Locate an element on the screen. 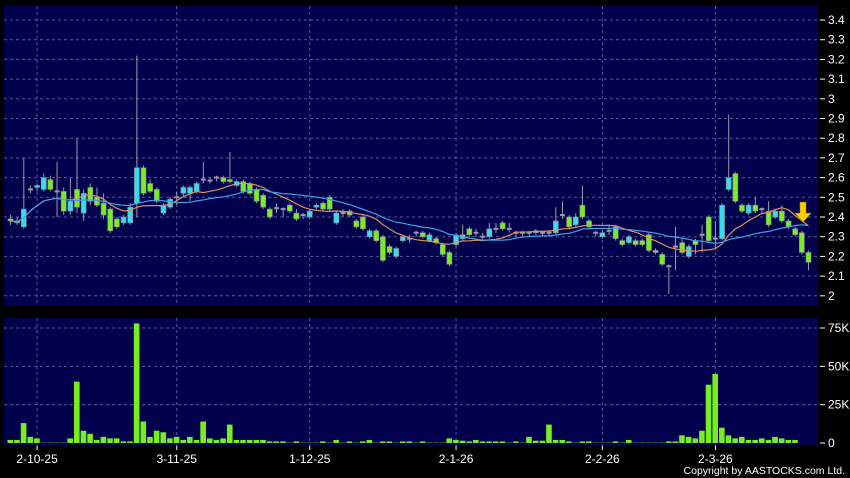  moving-averages is located at coordinates (409, 217).